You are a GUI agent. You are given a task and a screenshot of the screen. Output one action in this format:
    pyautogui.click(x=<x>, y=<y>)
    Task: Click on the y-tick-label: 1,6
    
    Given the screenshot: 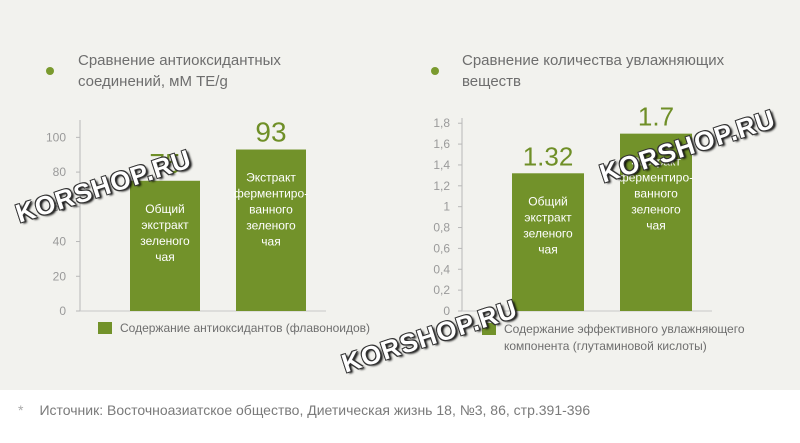 What is the action you would take?
    pyautogui.click(x=441, y=144)
    